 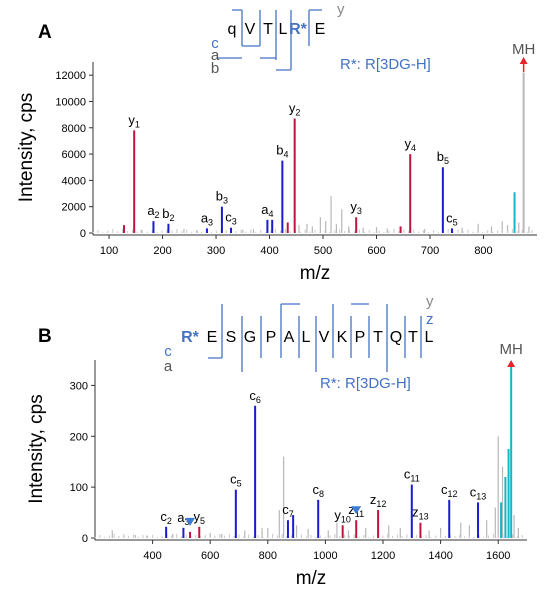 I want to click on sequence-residue-9: P, so click(x=360, y=337).